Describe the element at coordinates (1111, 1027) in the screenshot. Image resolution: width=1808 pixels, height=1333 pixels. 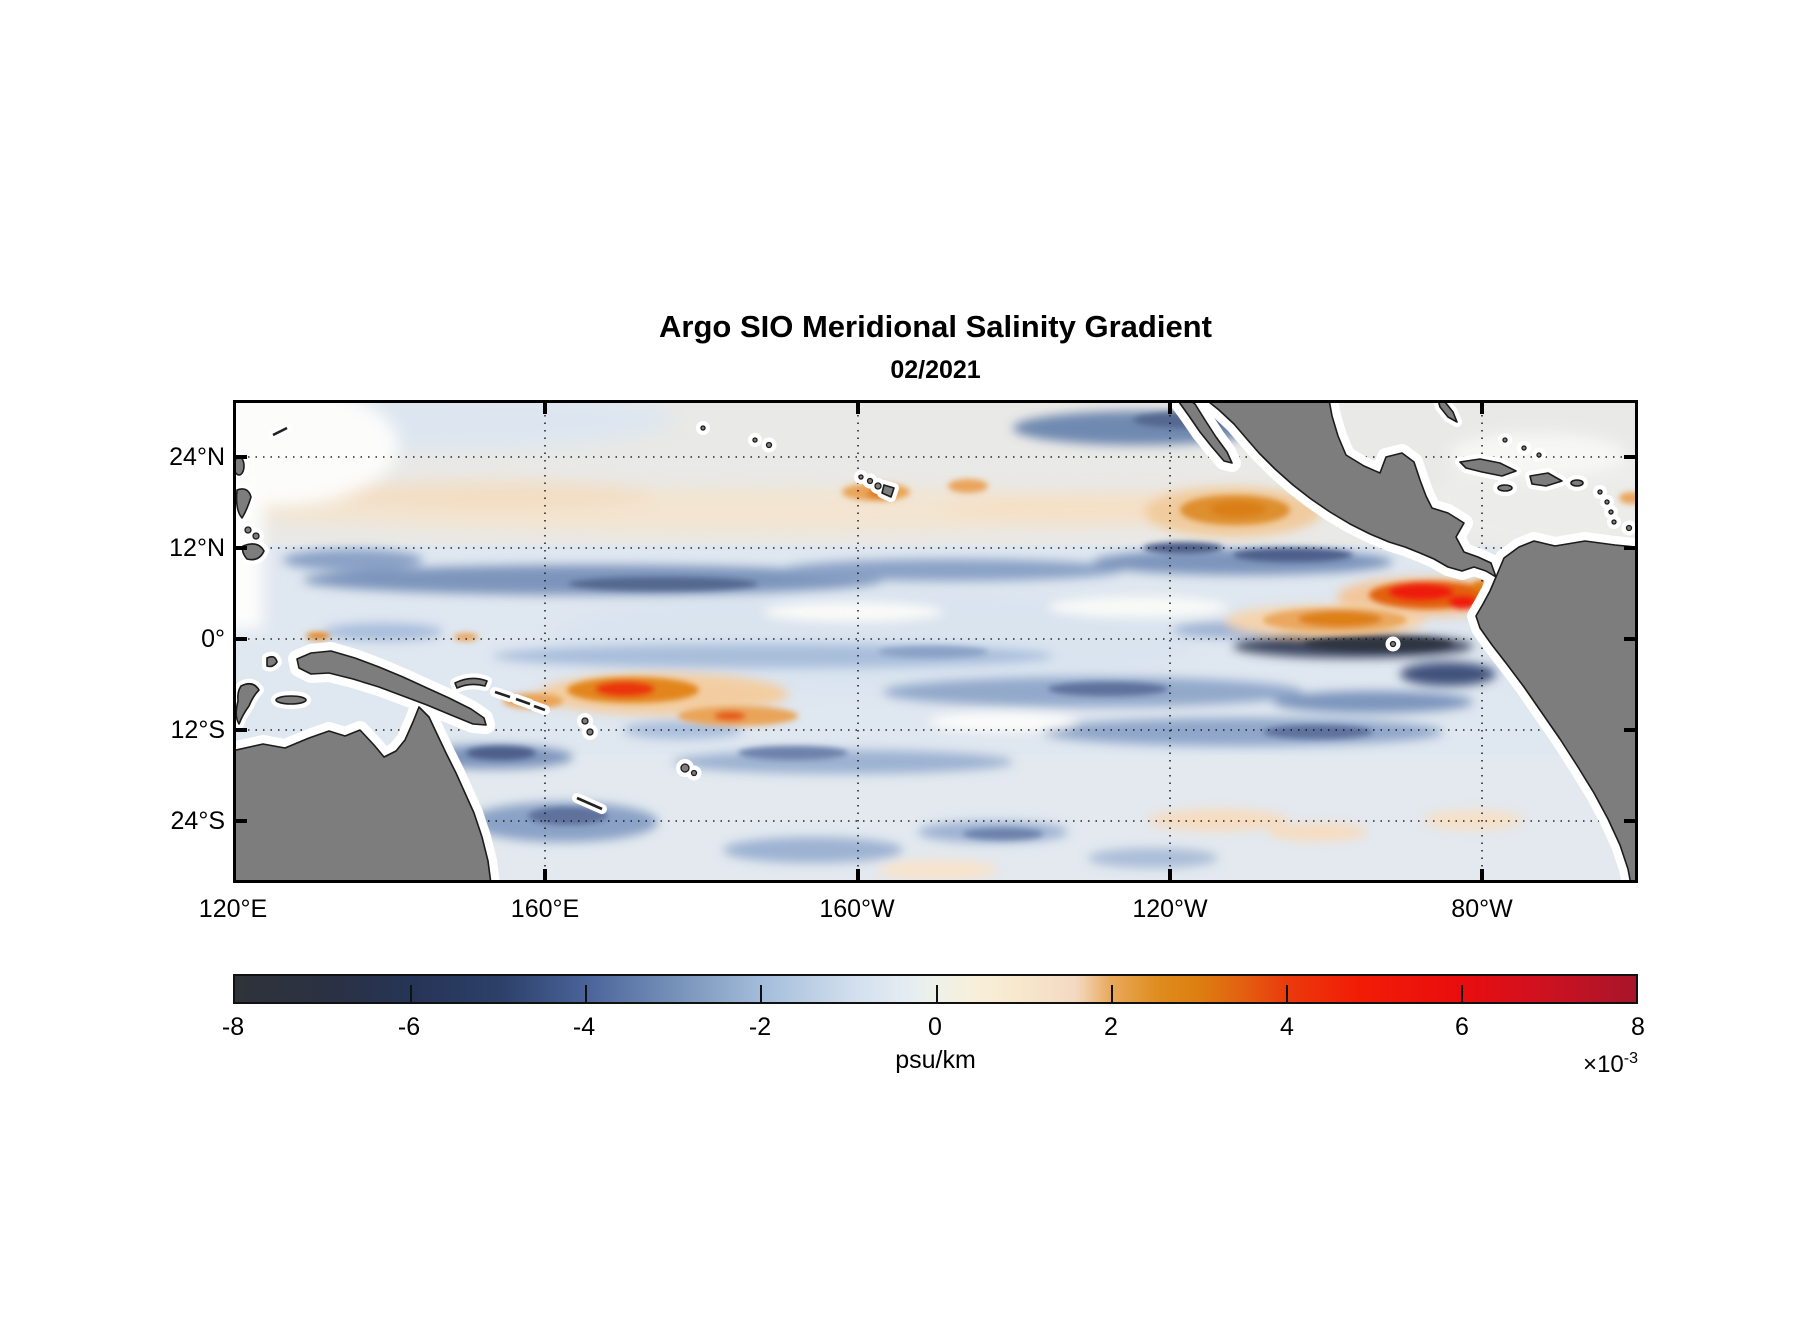
I see `cb-label-2: 2` at that location.